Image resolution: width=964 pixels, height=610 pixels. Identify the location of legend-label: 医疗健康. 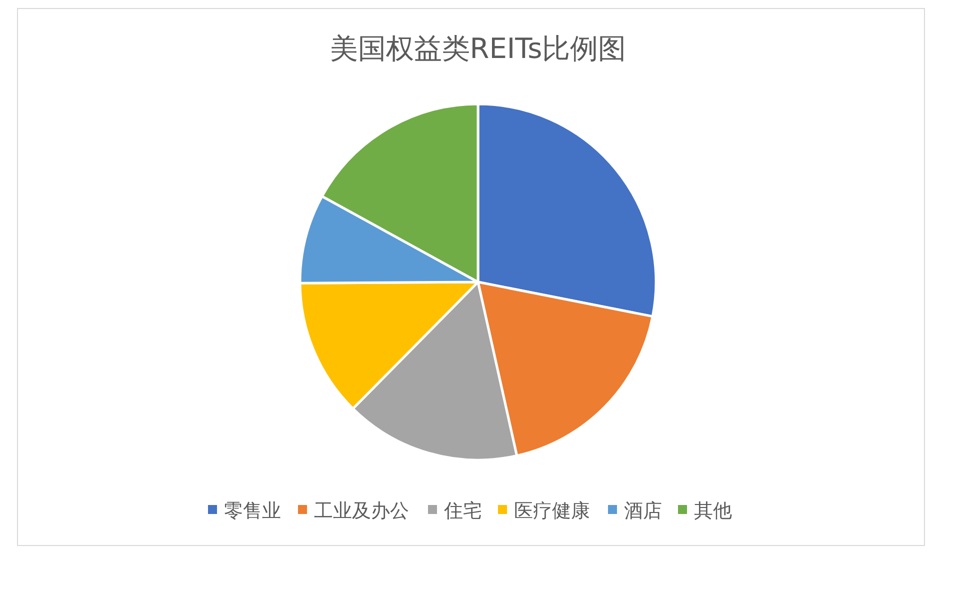
(552, 511).